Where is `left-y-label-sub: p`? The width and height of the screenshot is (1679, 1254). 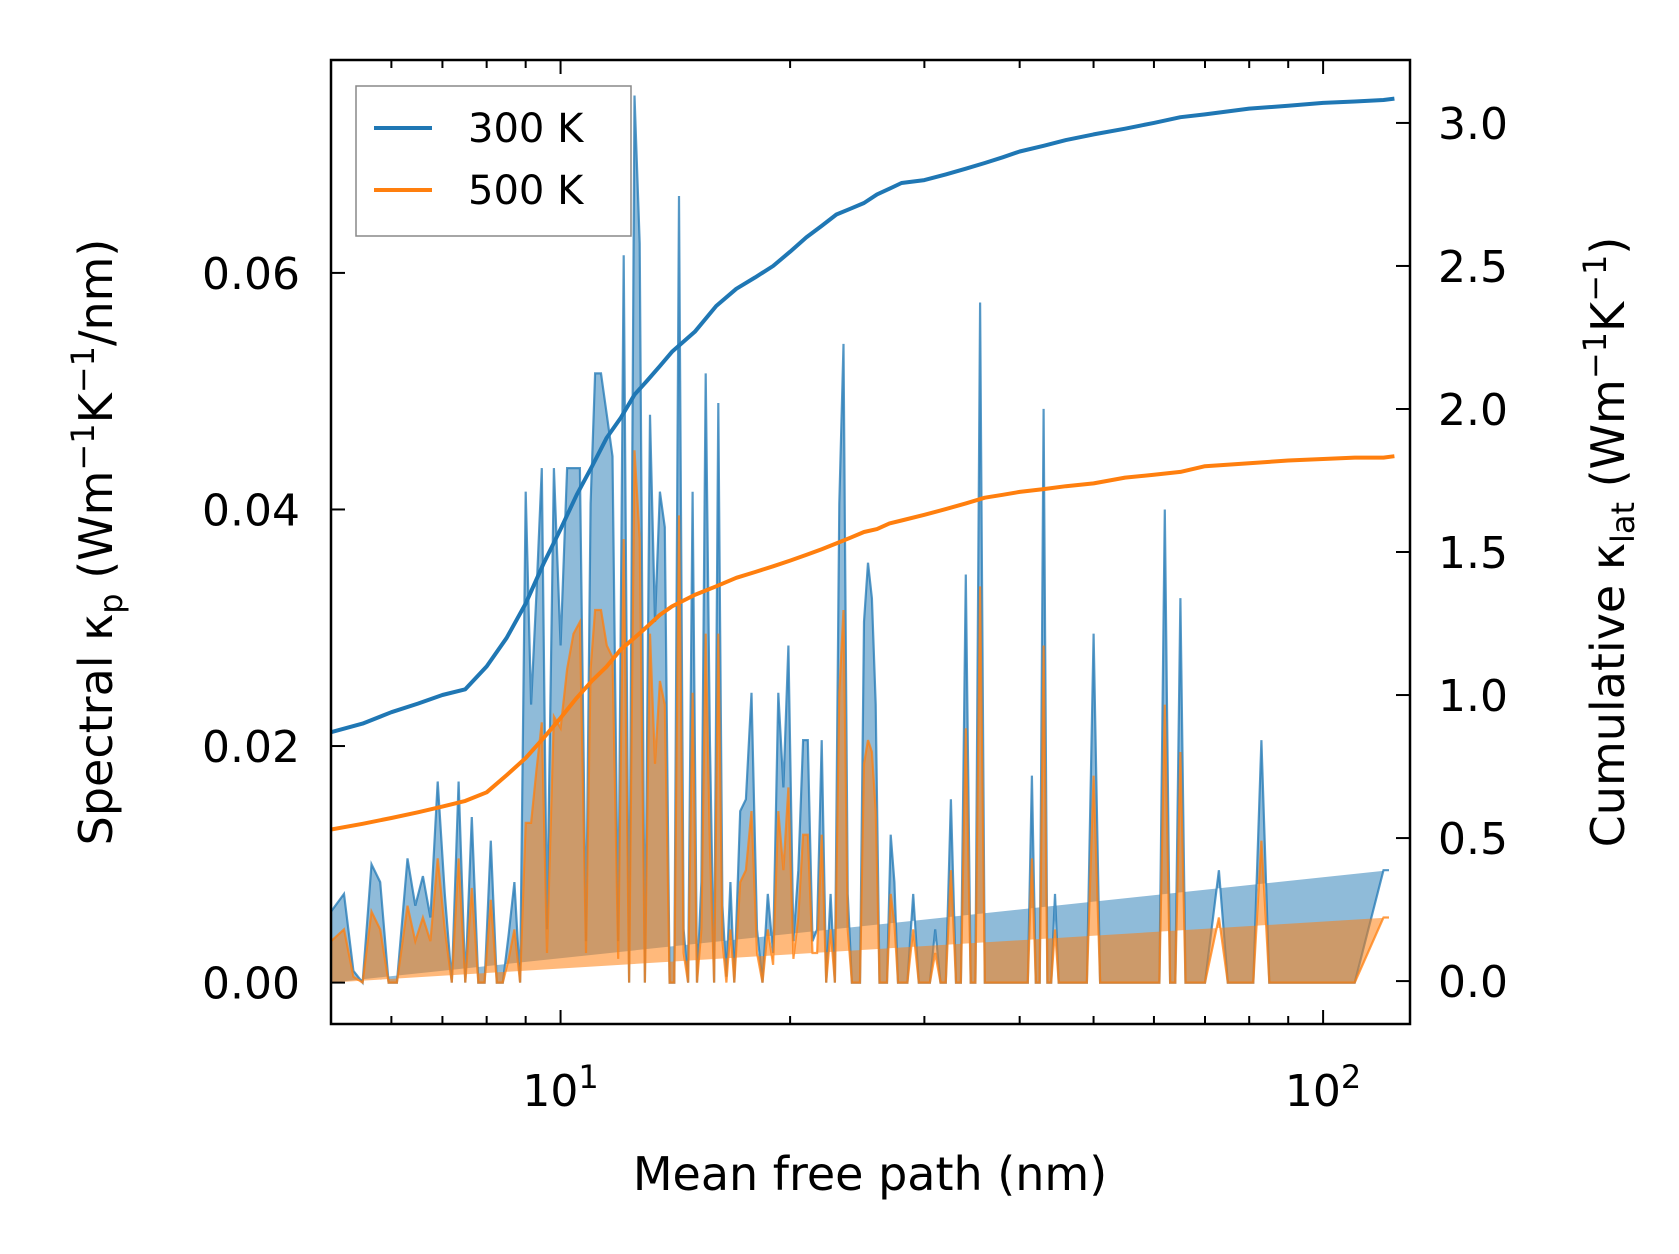 left-y-label-sub: p is located at coordinates (111, 603).